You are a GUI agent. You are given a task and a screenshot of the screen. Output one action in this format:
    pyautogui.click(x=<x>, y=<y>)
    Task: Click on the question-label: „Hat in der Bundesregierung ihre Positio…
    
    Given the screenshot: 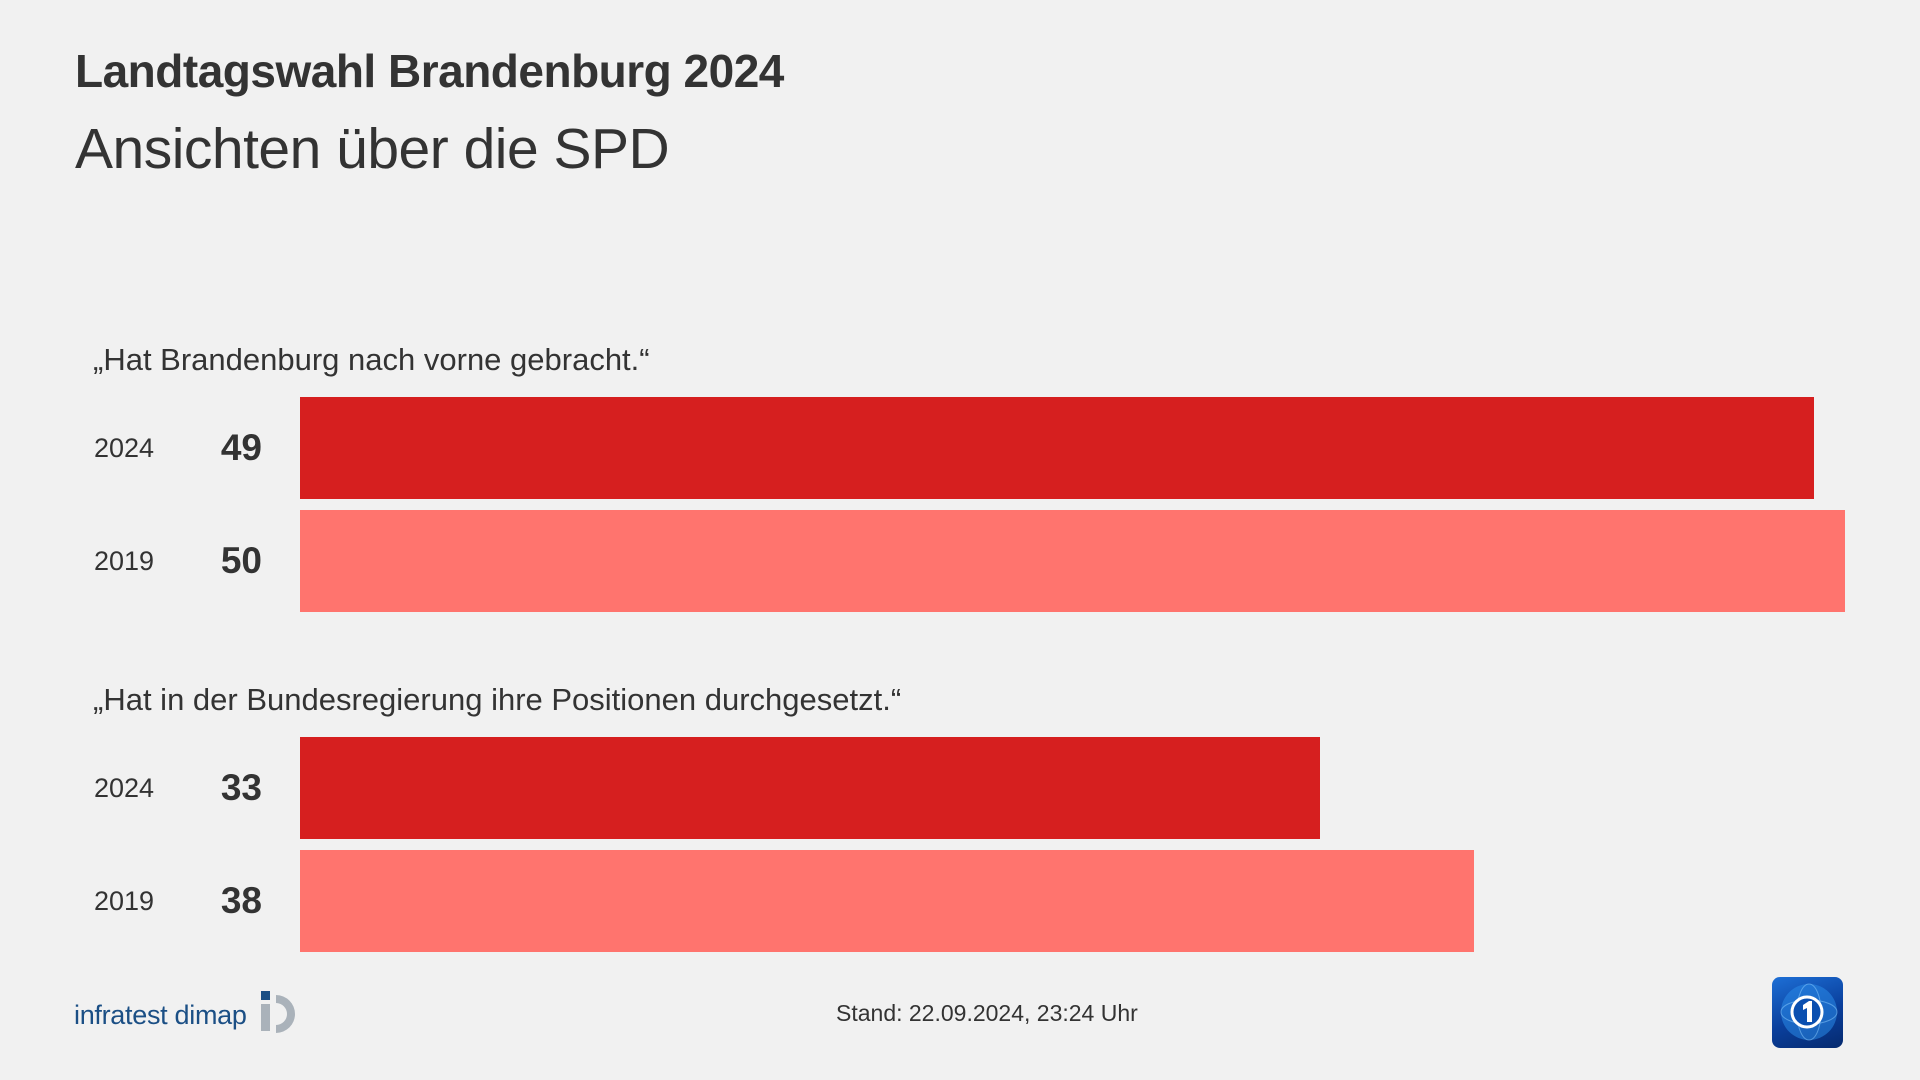 What is the action you would take?
    pyautogui.click(x=497, y=699)
    